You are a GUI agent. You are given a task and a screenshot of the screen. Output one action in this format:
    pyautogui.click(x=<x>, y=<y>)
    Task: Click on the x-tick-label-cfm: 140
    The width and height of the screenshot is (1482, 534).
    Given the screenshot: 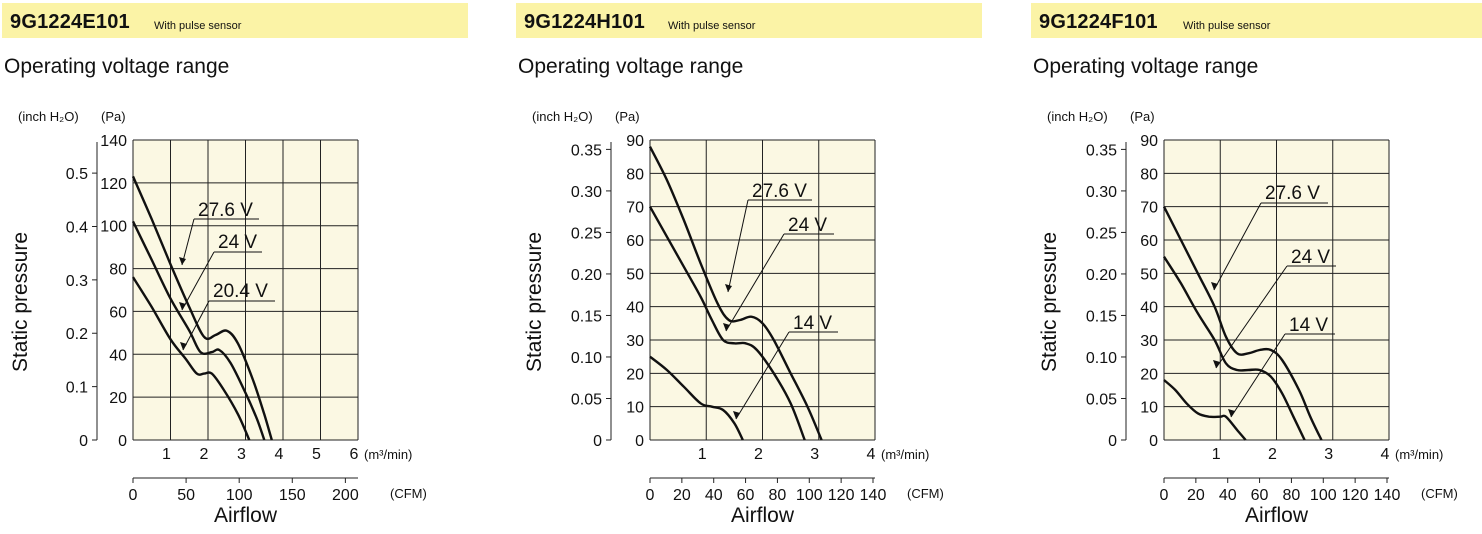 What is the action you would take?
    pyautogui.click(x=873, y=495)
    